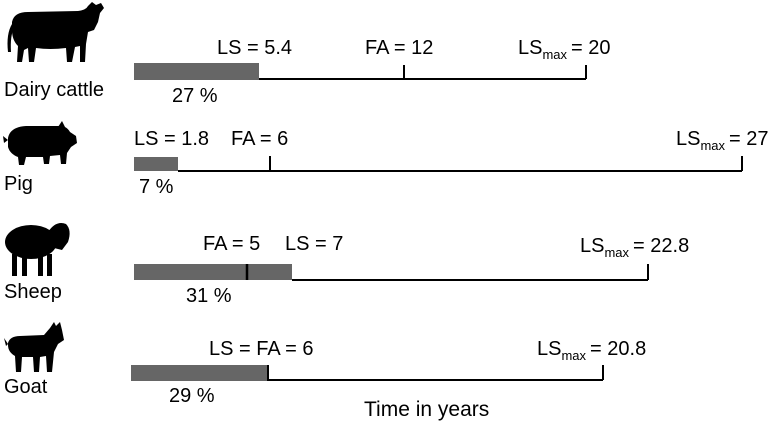 Image resolution: width=778 pixels, height=422 pixels. What do you see at coordinates (722, 140) in the screenshot?
I see `lsmax-label: LSmax = 27` at bounding box center [722, 140].